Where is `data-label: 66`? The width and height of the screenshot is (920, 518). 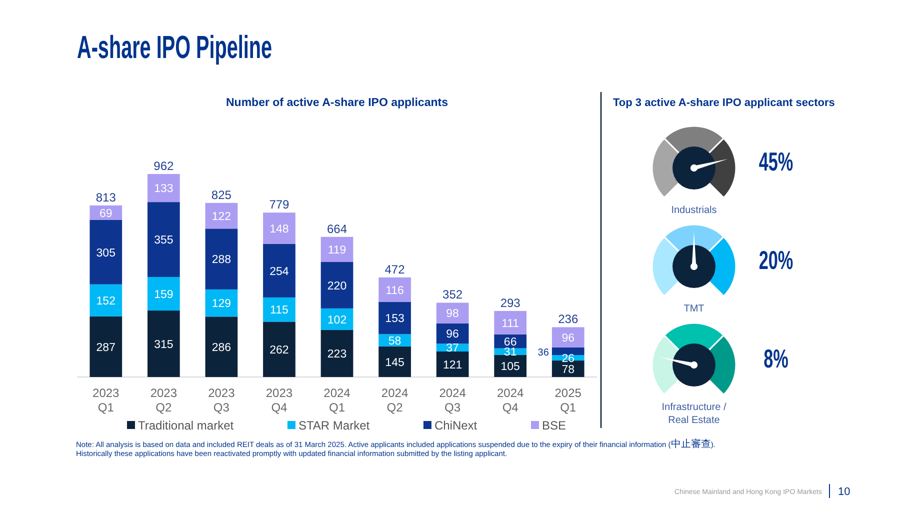 data-label: 66 is located at coordinates (510, 342).